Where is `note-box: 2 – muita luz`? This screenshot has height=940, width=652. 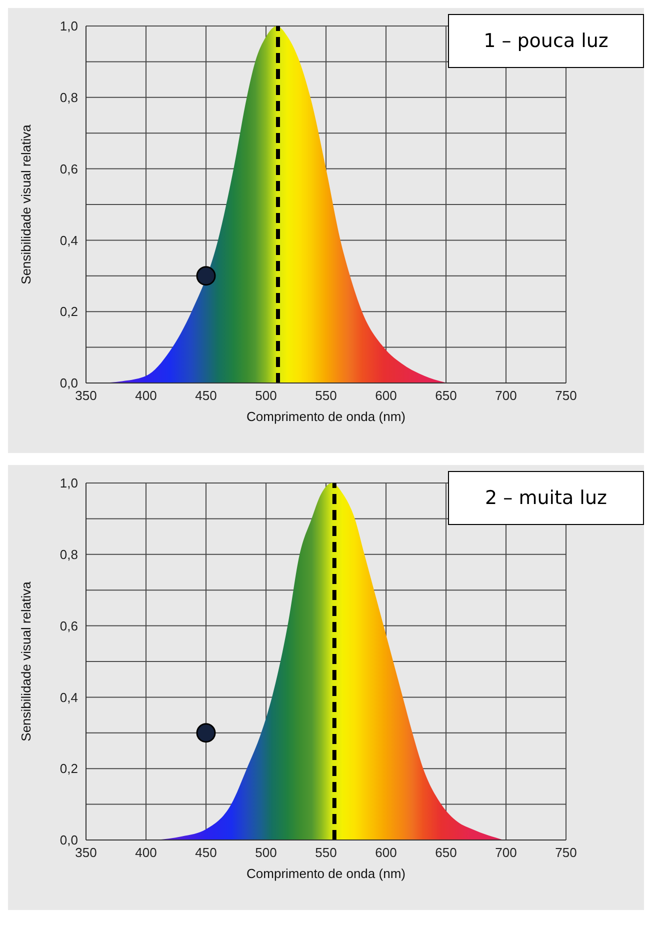 note-box: 2 – muita luz is located at coordinates (546, 498).